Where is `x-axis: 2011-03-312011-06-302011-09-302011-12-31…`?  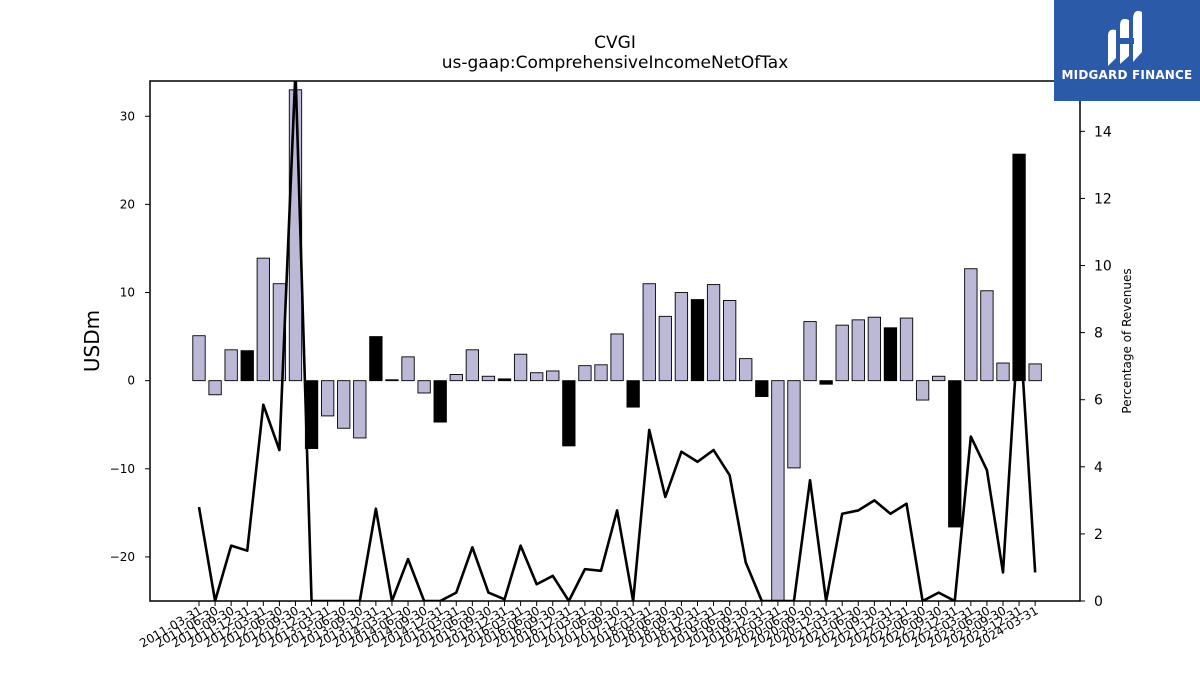
x-axis: 2011-03-312011-06-302011-09-302011-12-31… is located at coordinates (589, 625).